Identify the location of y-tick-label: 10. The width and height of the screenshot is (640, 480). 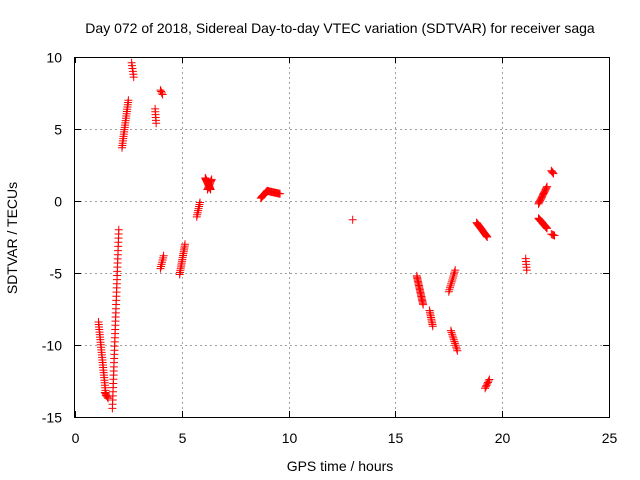
(54, 58).